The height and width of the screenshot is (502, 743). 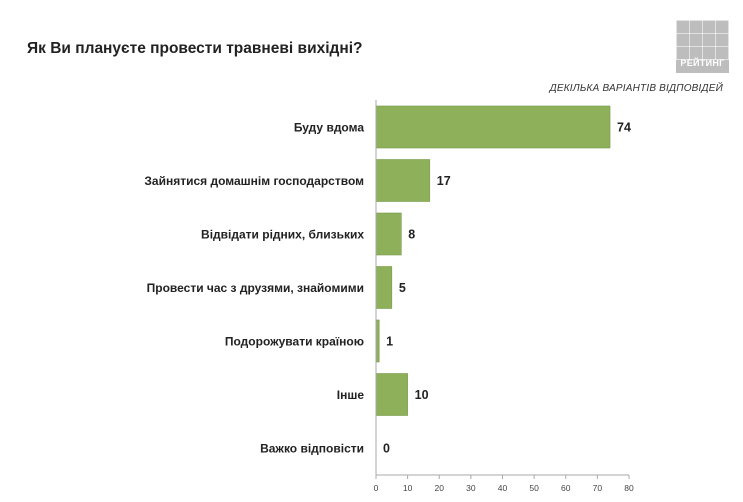 What do you see at coordinates (294, 342) in the screenshot?
I see `category-label: Подорожувати країною` at bounding box center [294, 342].